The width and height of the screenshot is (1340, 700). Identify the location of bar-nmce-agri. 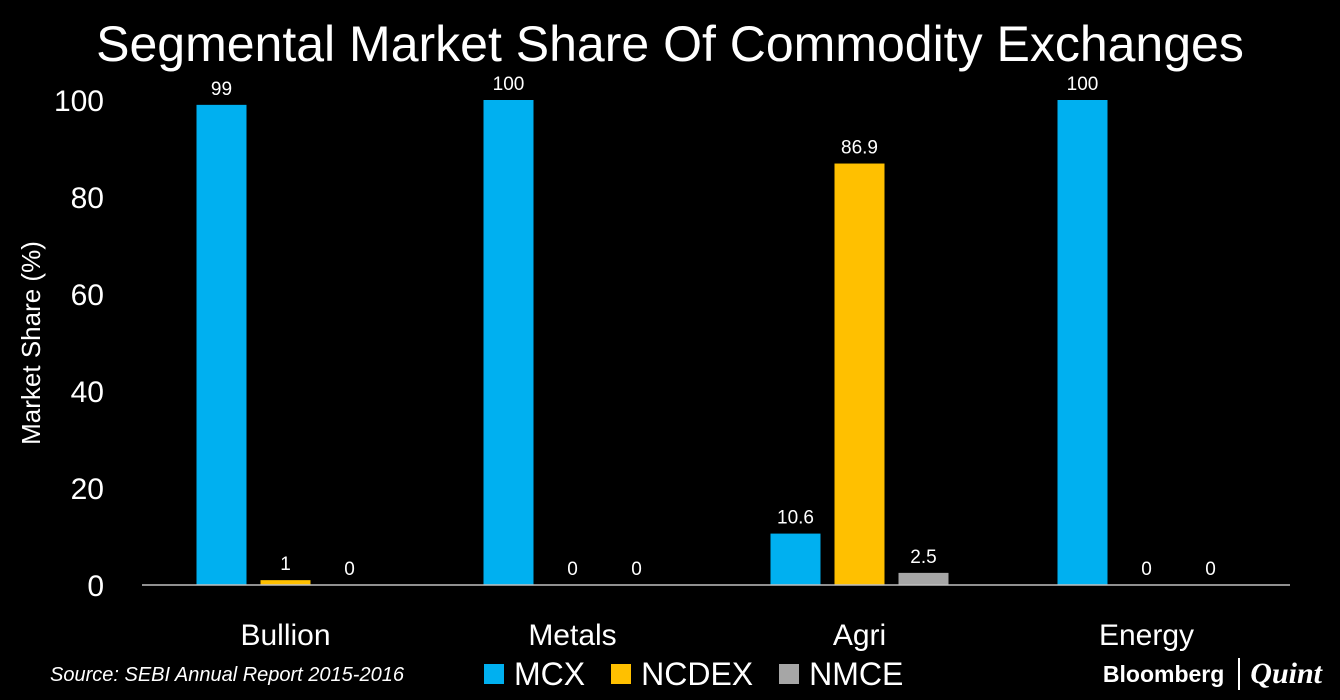
(923, 578).